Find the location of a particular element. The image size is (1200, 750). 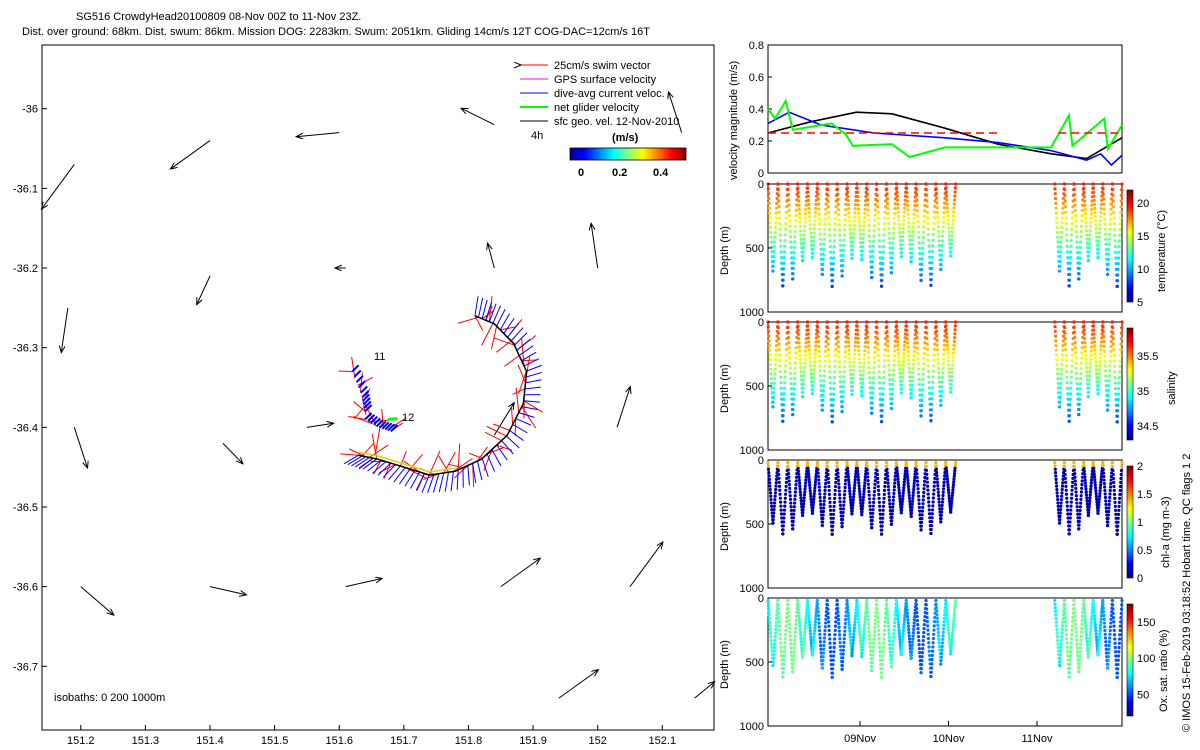

chl-ylabel: Depth (m) is located at coordinates (725, 526).